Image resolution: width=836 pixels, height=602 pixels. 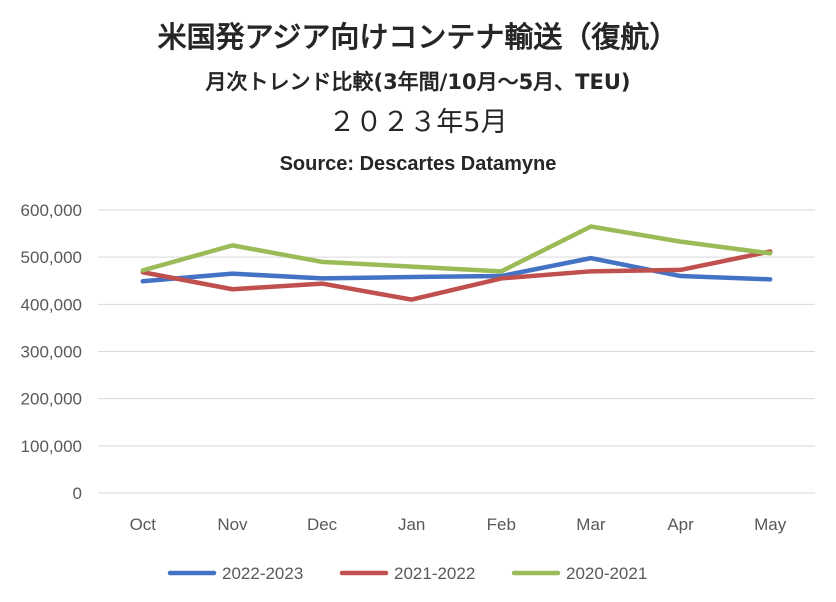 What do you see at coordinates (770, 524) in the screenshot?
I see `x-tick-label: May` at bounding box center [770, 524].